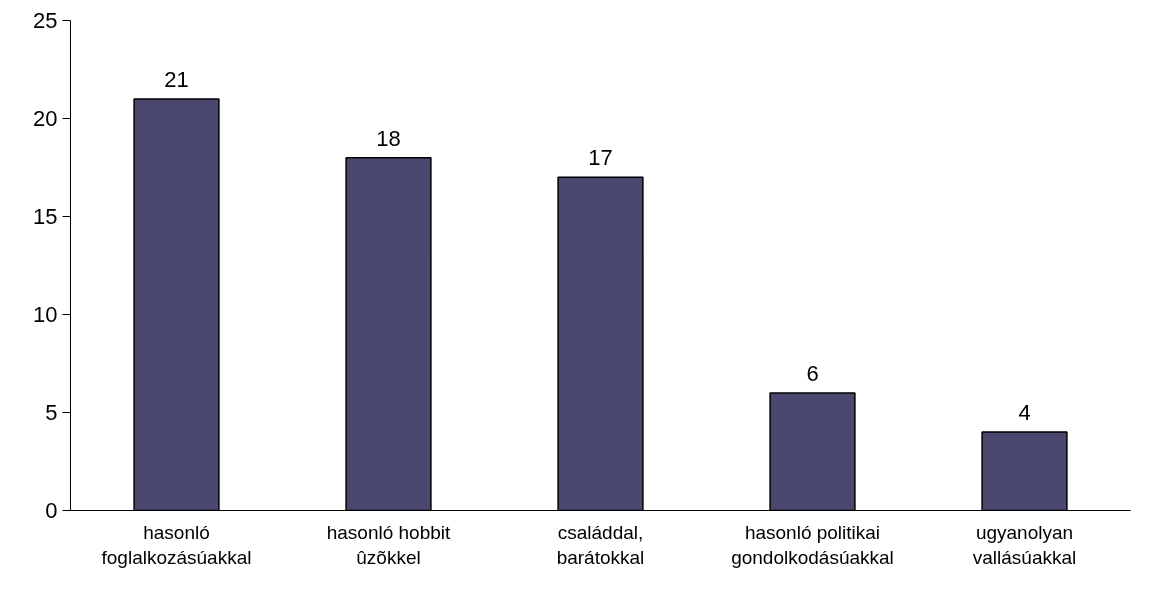 This screenshot has width=1162, height=610. Describe the element at coordinates (176, 544) in the screenshot. I see `x-tick-label: hasonló foglalkozásúakkal` at that location.